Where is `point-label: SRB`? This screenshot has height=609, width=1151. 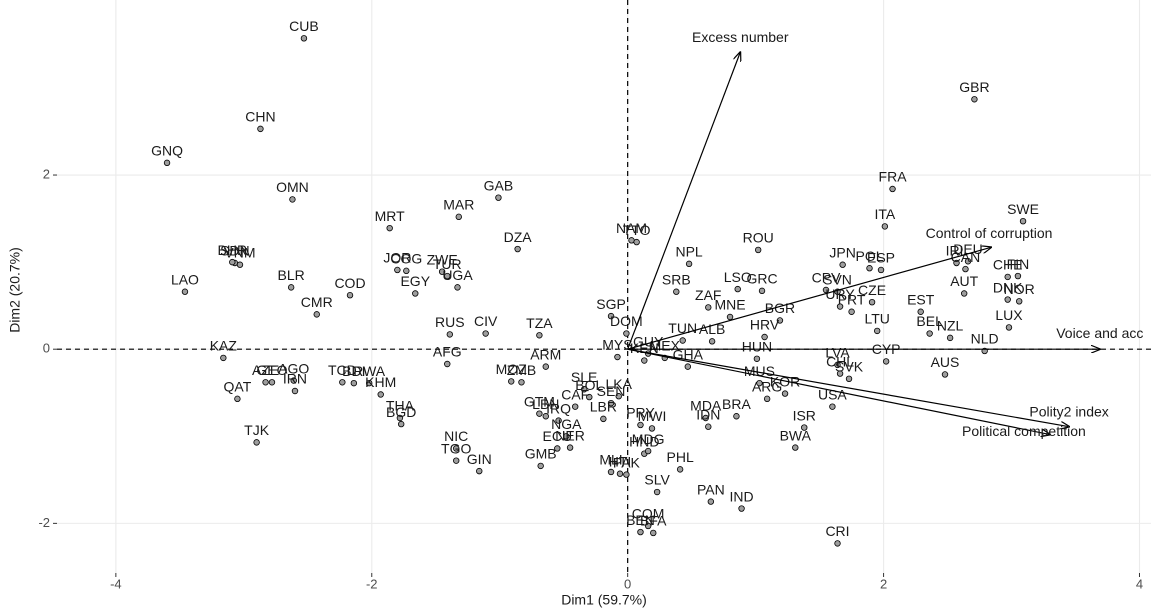
point-label: SRB is located at coordinates (676, 279).